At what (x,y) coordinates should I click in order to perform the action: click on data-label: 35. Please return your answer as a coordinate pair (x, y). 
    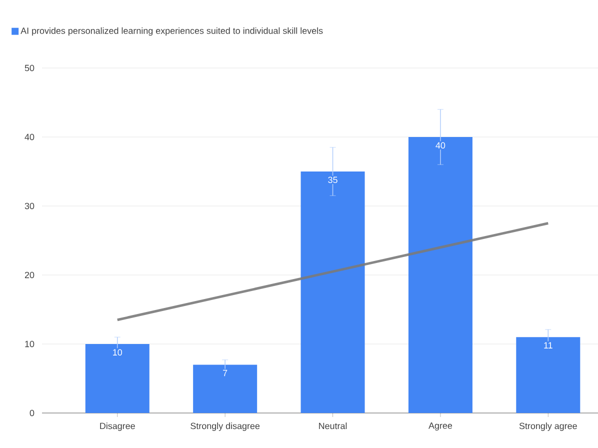
    Looking at the image, I should click on (333, 180).